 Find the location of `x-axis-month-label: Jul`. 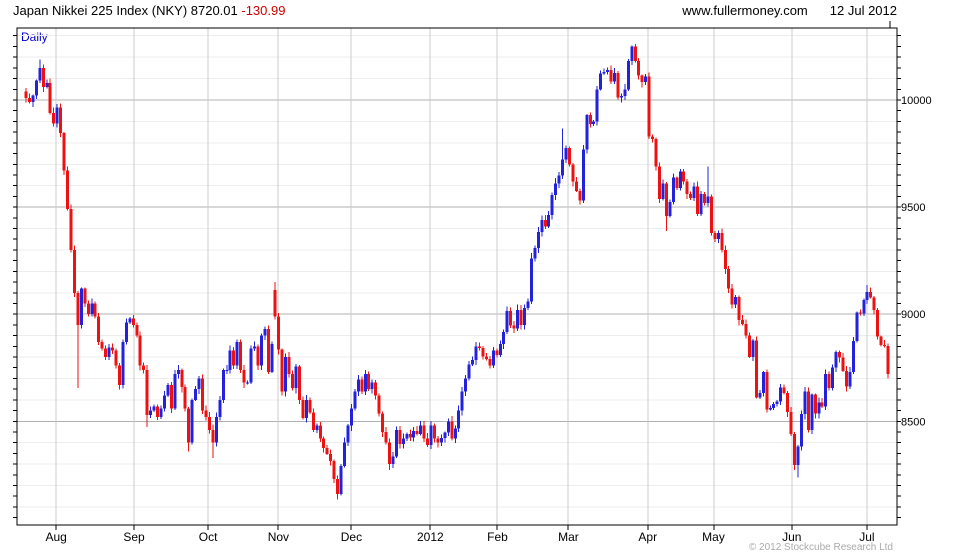

x-axis-month-label: Jul is located at coordinates (866, 537).